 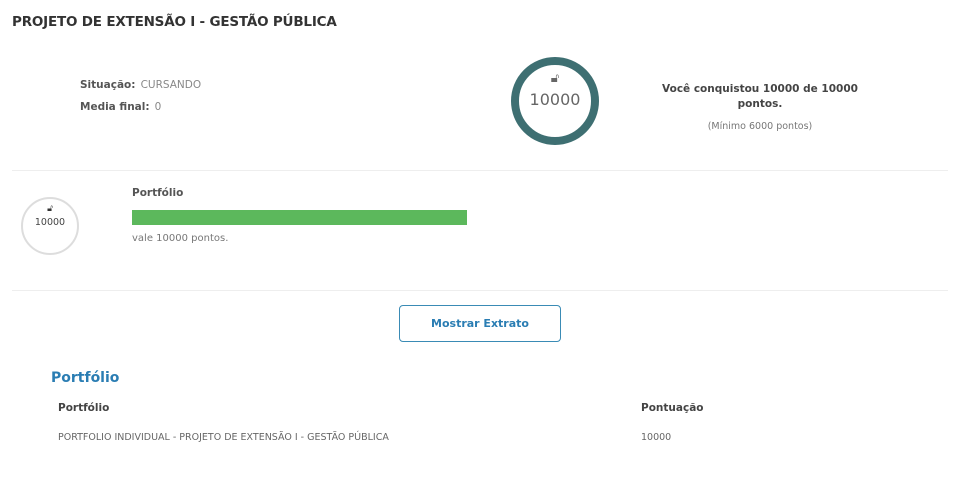 What do you see at coordinates (760, 96) in the screenshot?
I see `conquest-text: Você conquistou 10000 de 10000 pontos.` at bounding box center [760, 96].